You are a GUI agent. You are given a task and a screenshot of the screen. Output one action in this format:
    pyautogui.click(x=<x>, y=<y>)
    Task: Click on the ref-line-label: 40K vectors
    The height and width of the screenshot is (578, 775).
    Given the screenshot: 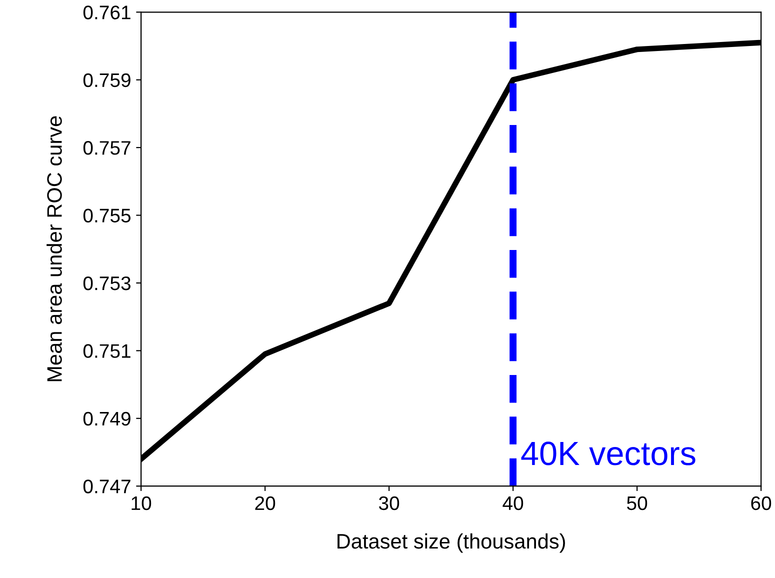 What is the action you would take?
    pyautogui.click(x=608, y=454)
    